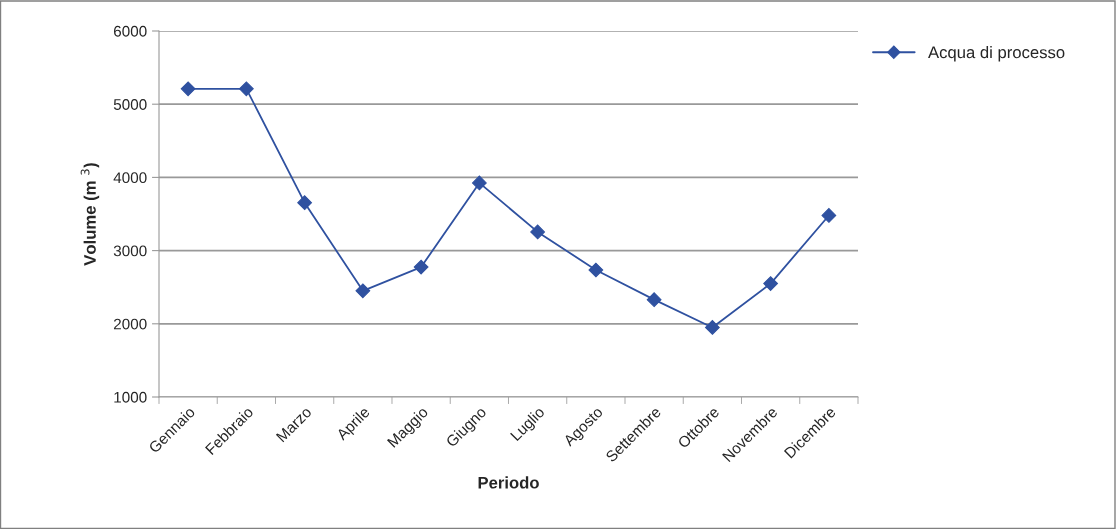  I want to click on y-tick-label: 2000, so click(130, 324).